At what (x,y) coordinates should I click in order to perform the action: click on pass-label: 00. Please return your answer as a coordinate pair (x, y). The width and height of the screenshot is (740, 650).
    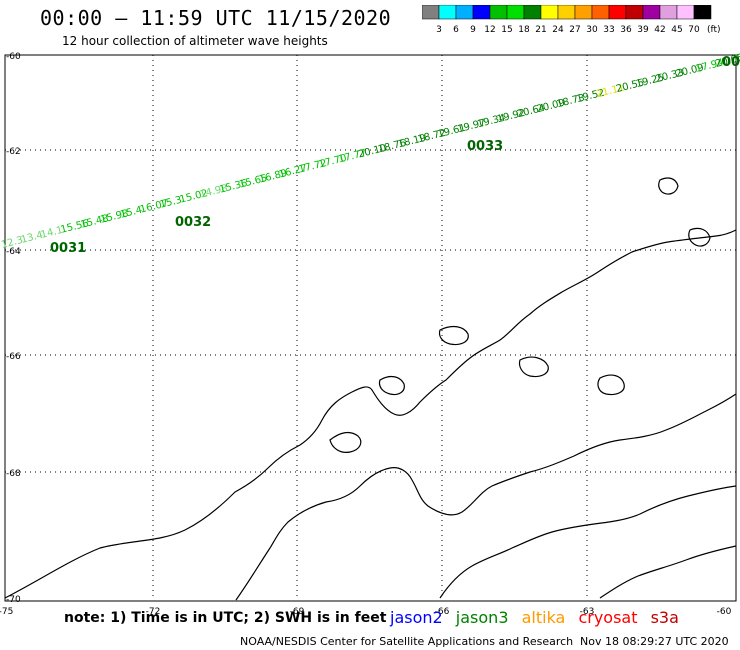
    Looking at the image, I should click on (731, 62).